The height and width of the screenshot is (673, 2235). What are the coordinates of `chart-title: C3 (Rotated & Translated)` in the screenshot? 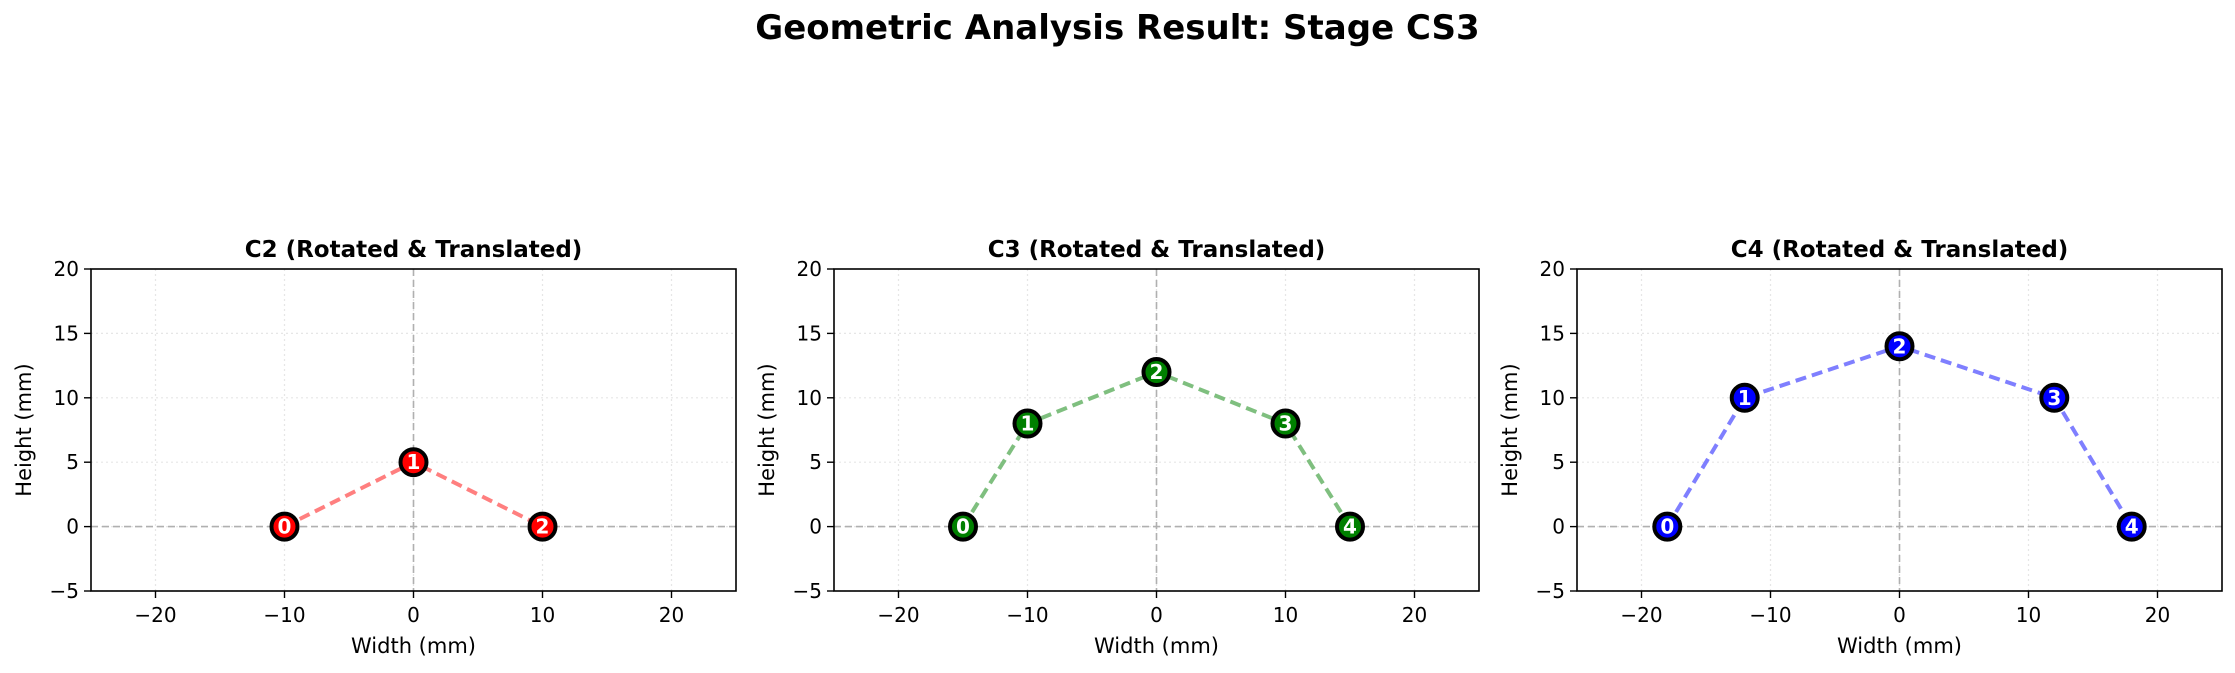 It's located at (1157, 250).